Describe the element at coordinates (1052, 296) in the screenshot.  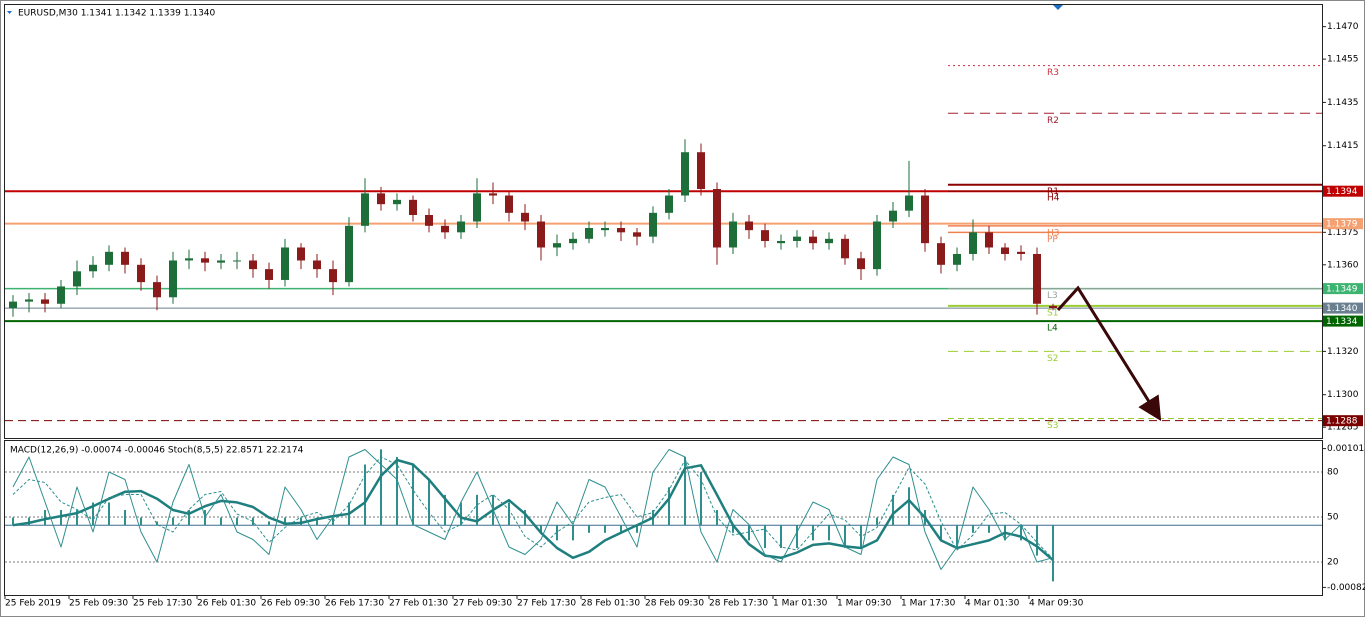
I see `pivot-label: L3` at that location.